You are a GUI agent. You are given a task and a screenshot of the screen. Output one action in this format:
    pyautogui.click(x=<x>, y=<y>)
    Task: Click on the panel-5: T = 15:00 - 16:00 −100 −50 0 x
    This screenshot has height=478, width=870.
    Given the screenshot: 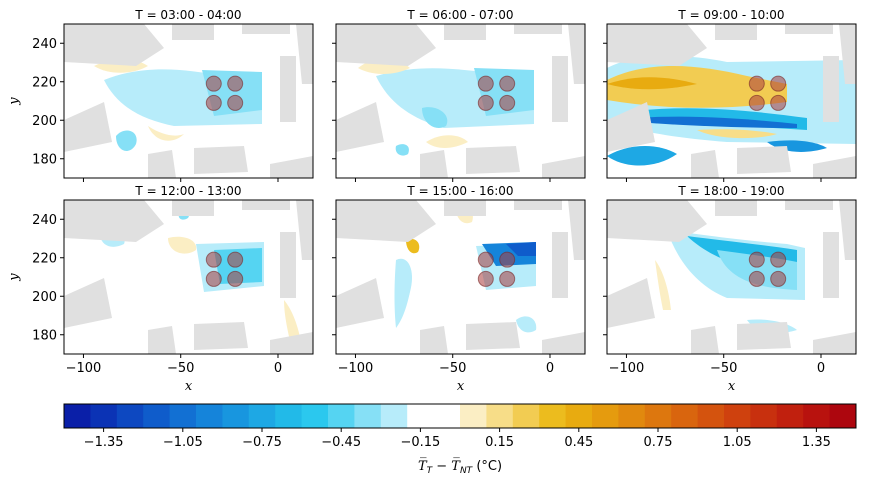 What is the action you would take?
    pyautogui.click(x=459, y=289)
    